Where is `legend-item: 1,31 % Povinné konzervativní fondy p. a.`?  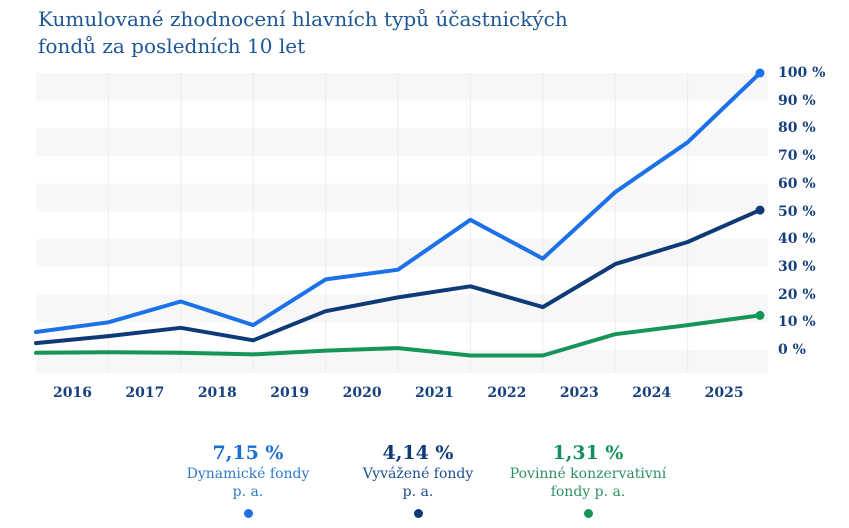 legend-item: 1,31 % Povinné konzervativní fondy p. a. is located at coordinates (588, 482).